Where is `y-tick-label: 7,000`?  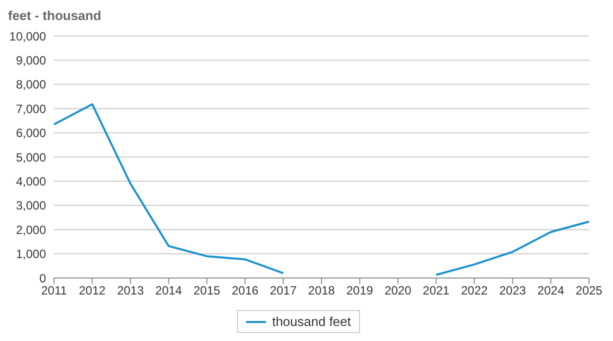
y-tick-label: 7,000 is located at coordinates (31, 109).